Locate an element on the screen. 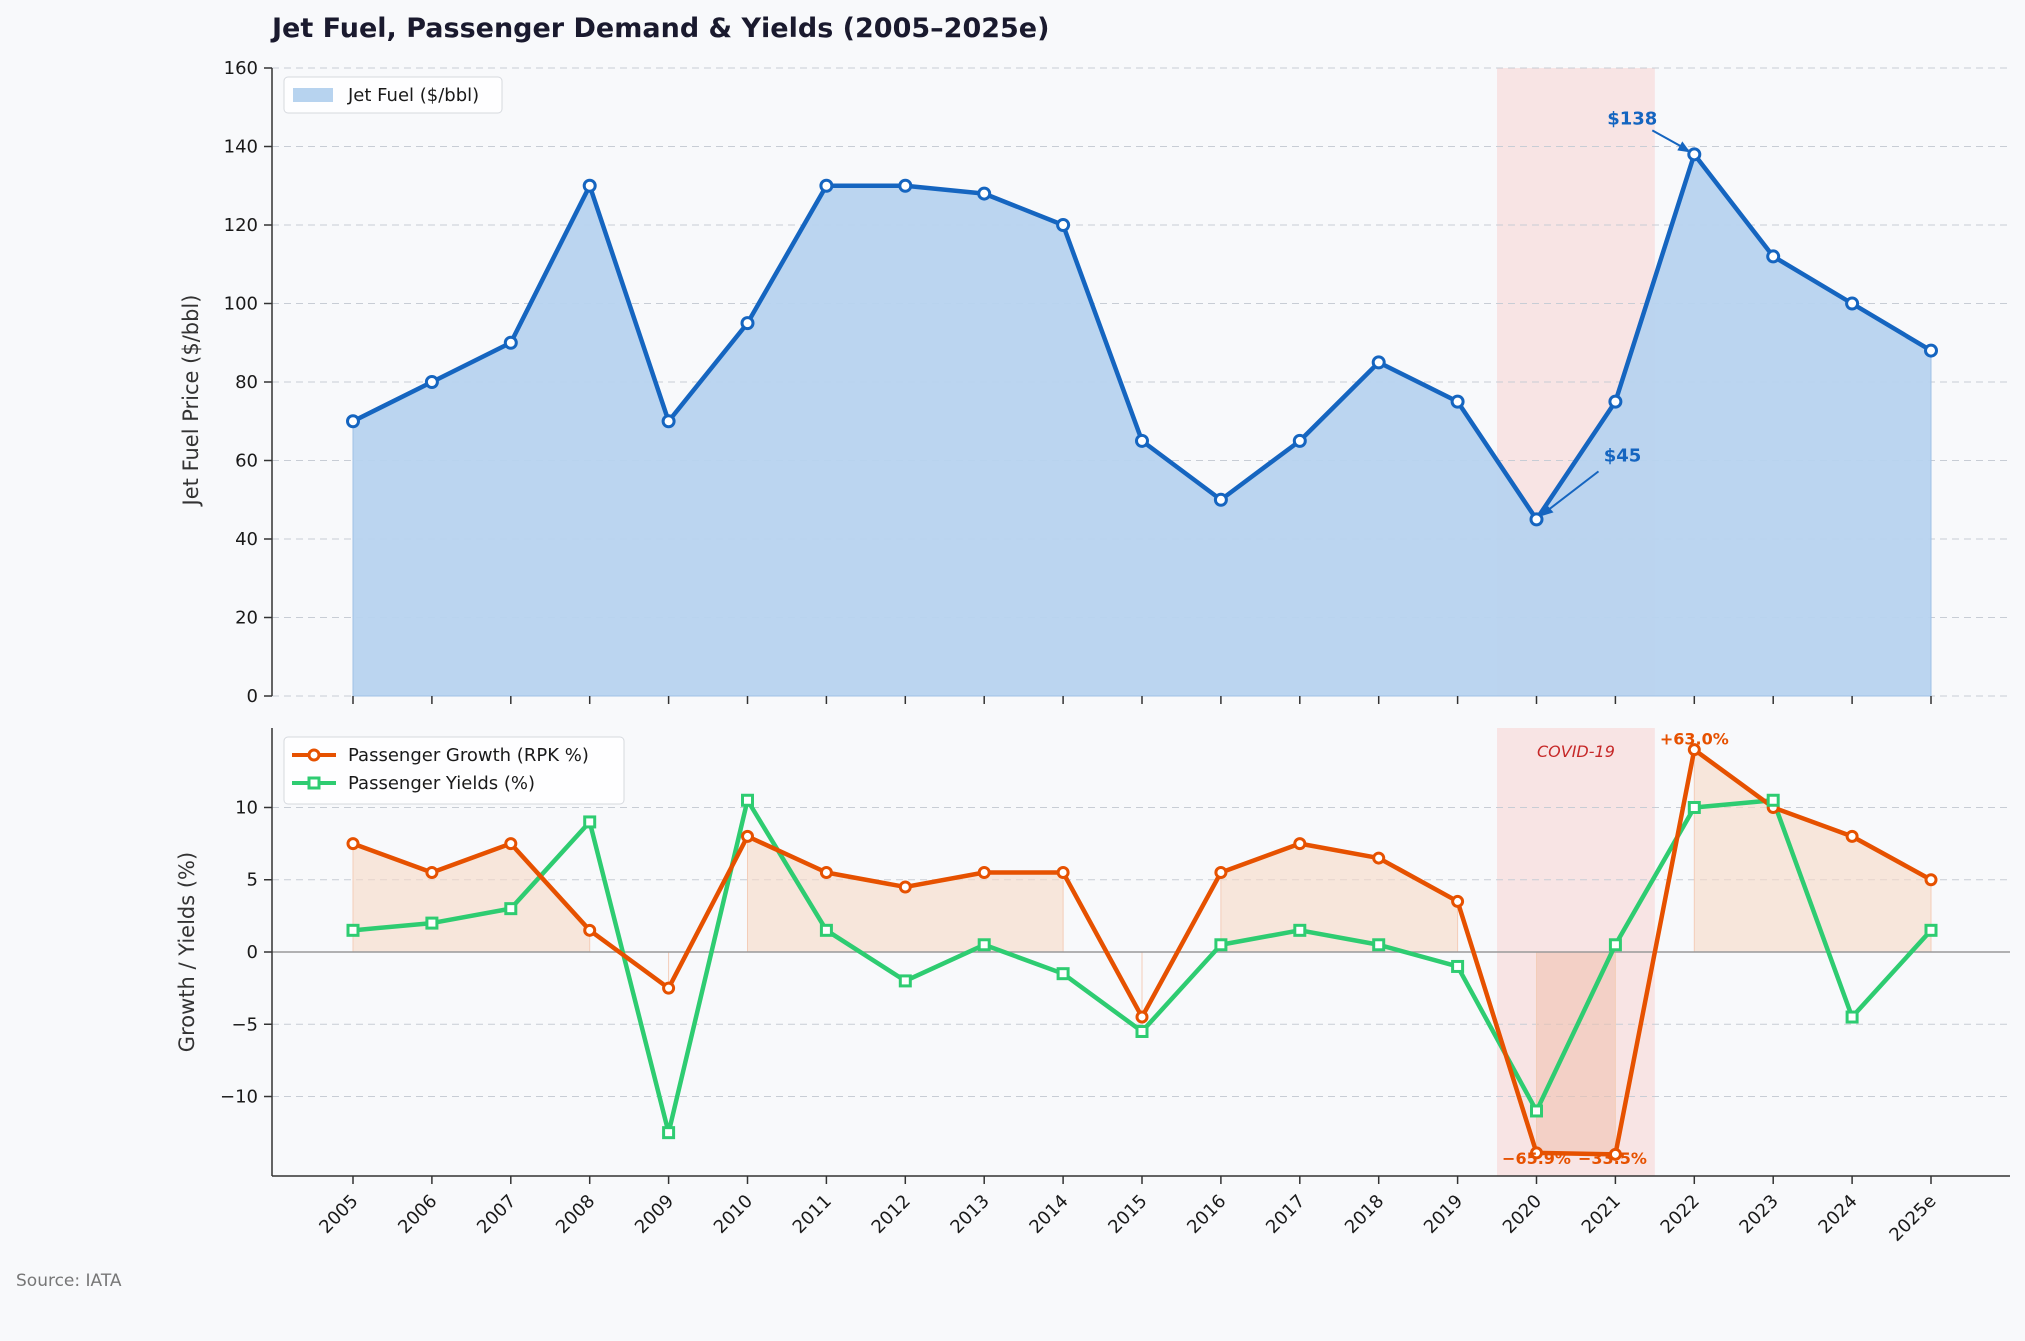 This screenshot has height=1341, width=2025. growth-tick-label: 0 is located at coordinates (252, 952).